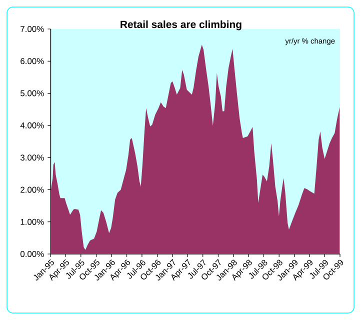  Describe the element at coordinates (32, 61) in the screenshot. I see `y-tick-label: 6.00%` at that location.